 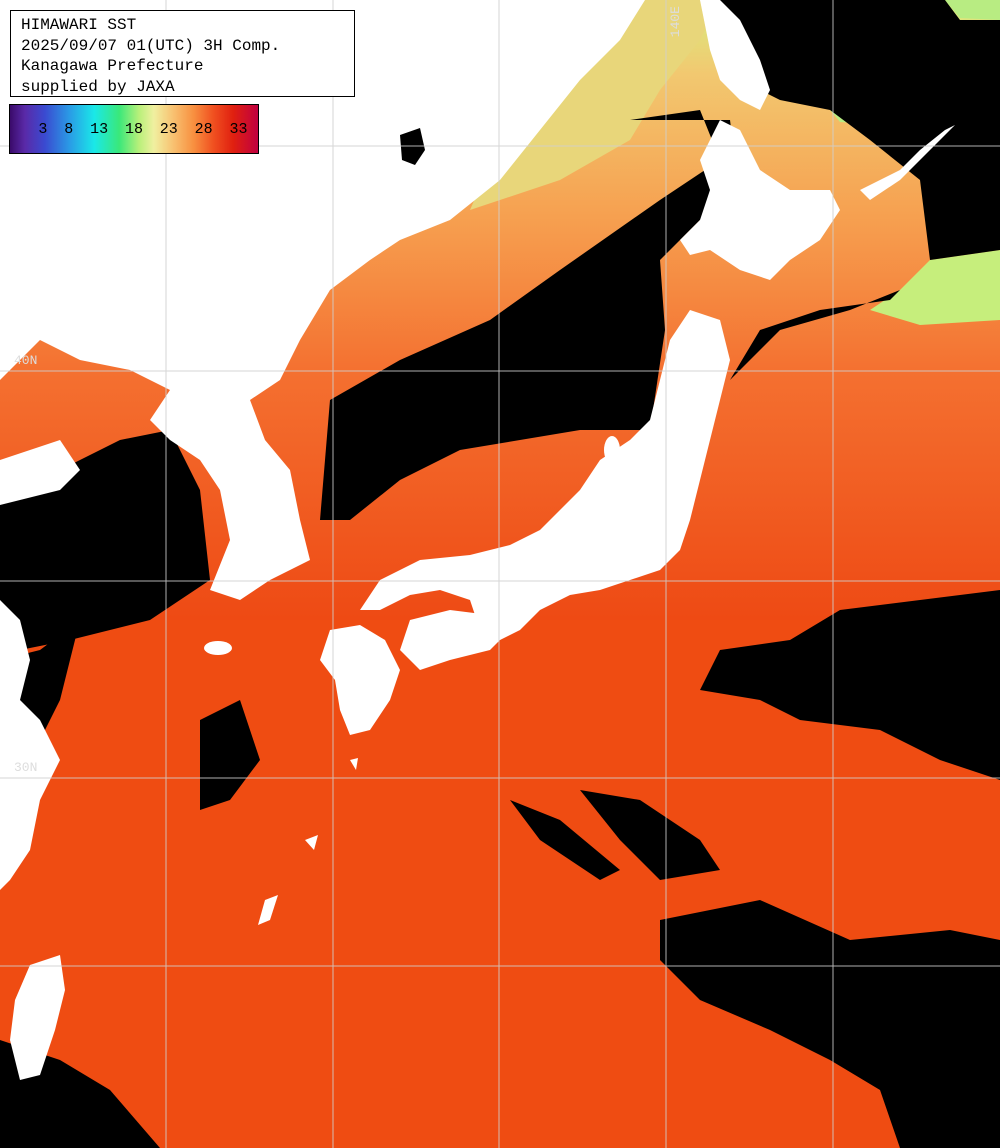 I want to click on land-shandong, so click(x=40, y=472).